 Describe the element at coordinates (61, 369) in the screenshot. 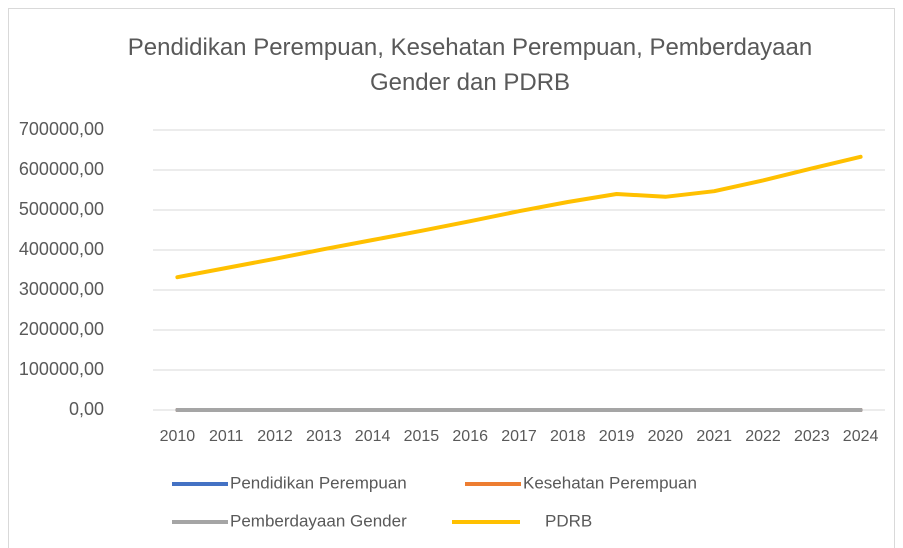

I see `y-tick-label: 100000,00` at that location.